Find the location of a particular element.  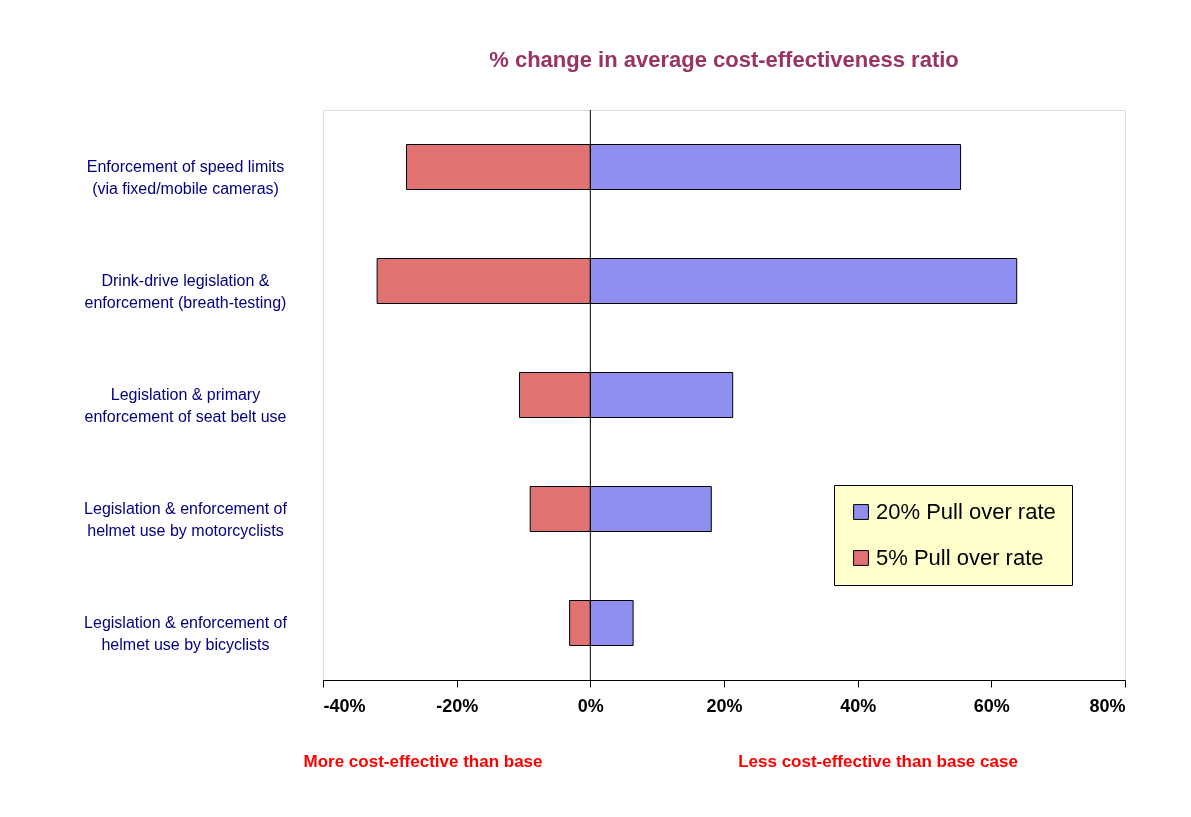

x-tick-label: 80% is located at coordinates (1107, 705).